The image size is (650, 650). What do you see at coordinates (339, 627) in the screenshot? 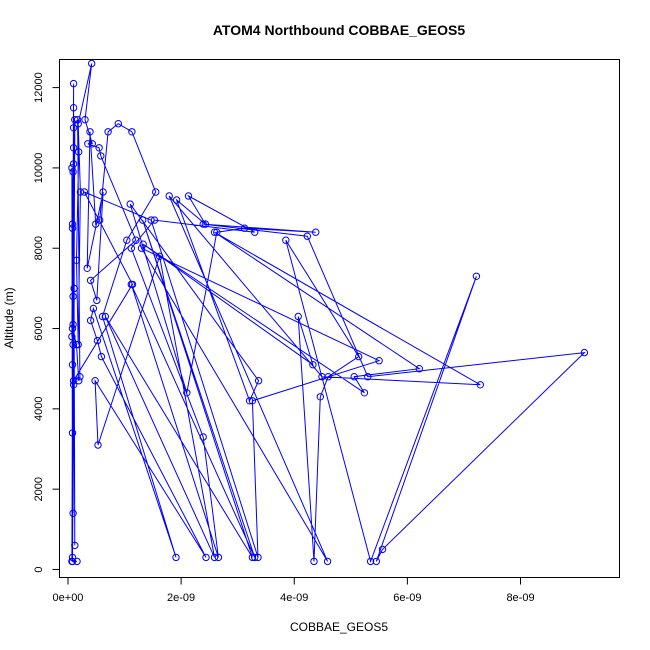
I see `x-axis-label: COBBAE_GEOS5` at bounding box center [339, 627].